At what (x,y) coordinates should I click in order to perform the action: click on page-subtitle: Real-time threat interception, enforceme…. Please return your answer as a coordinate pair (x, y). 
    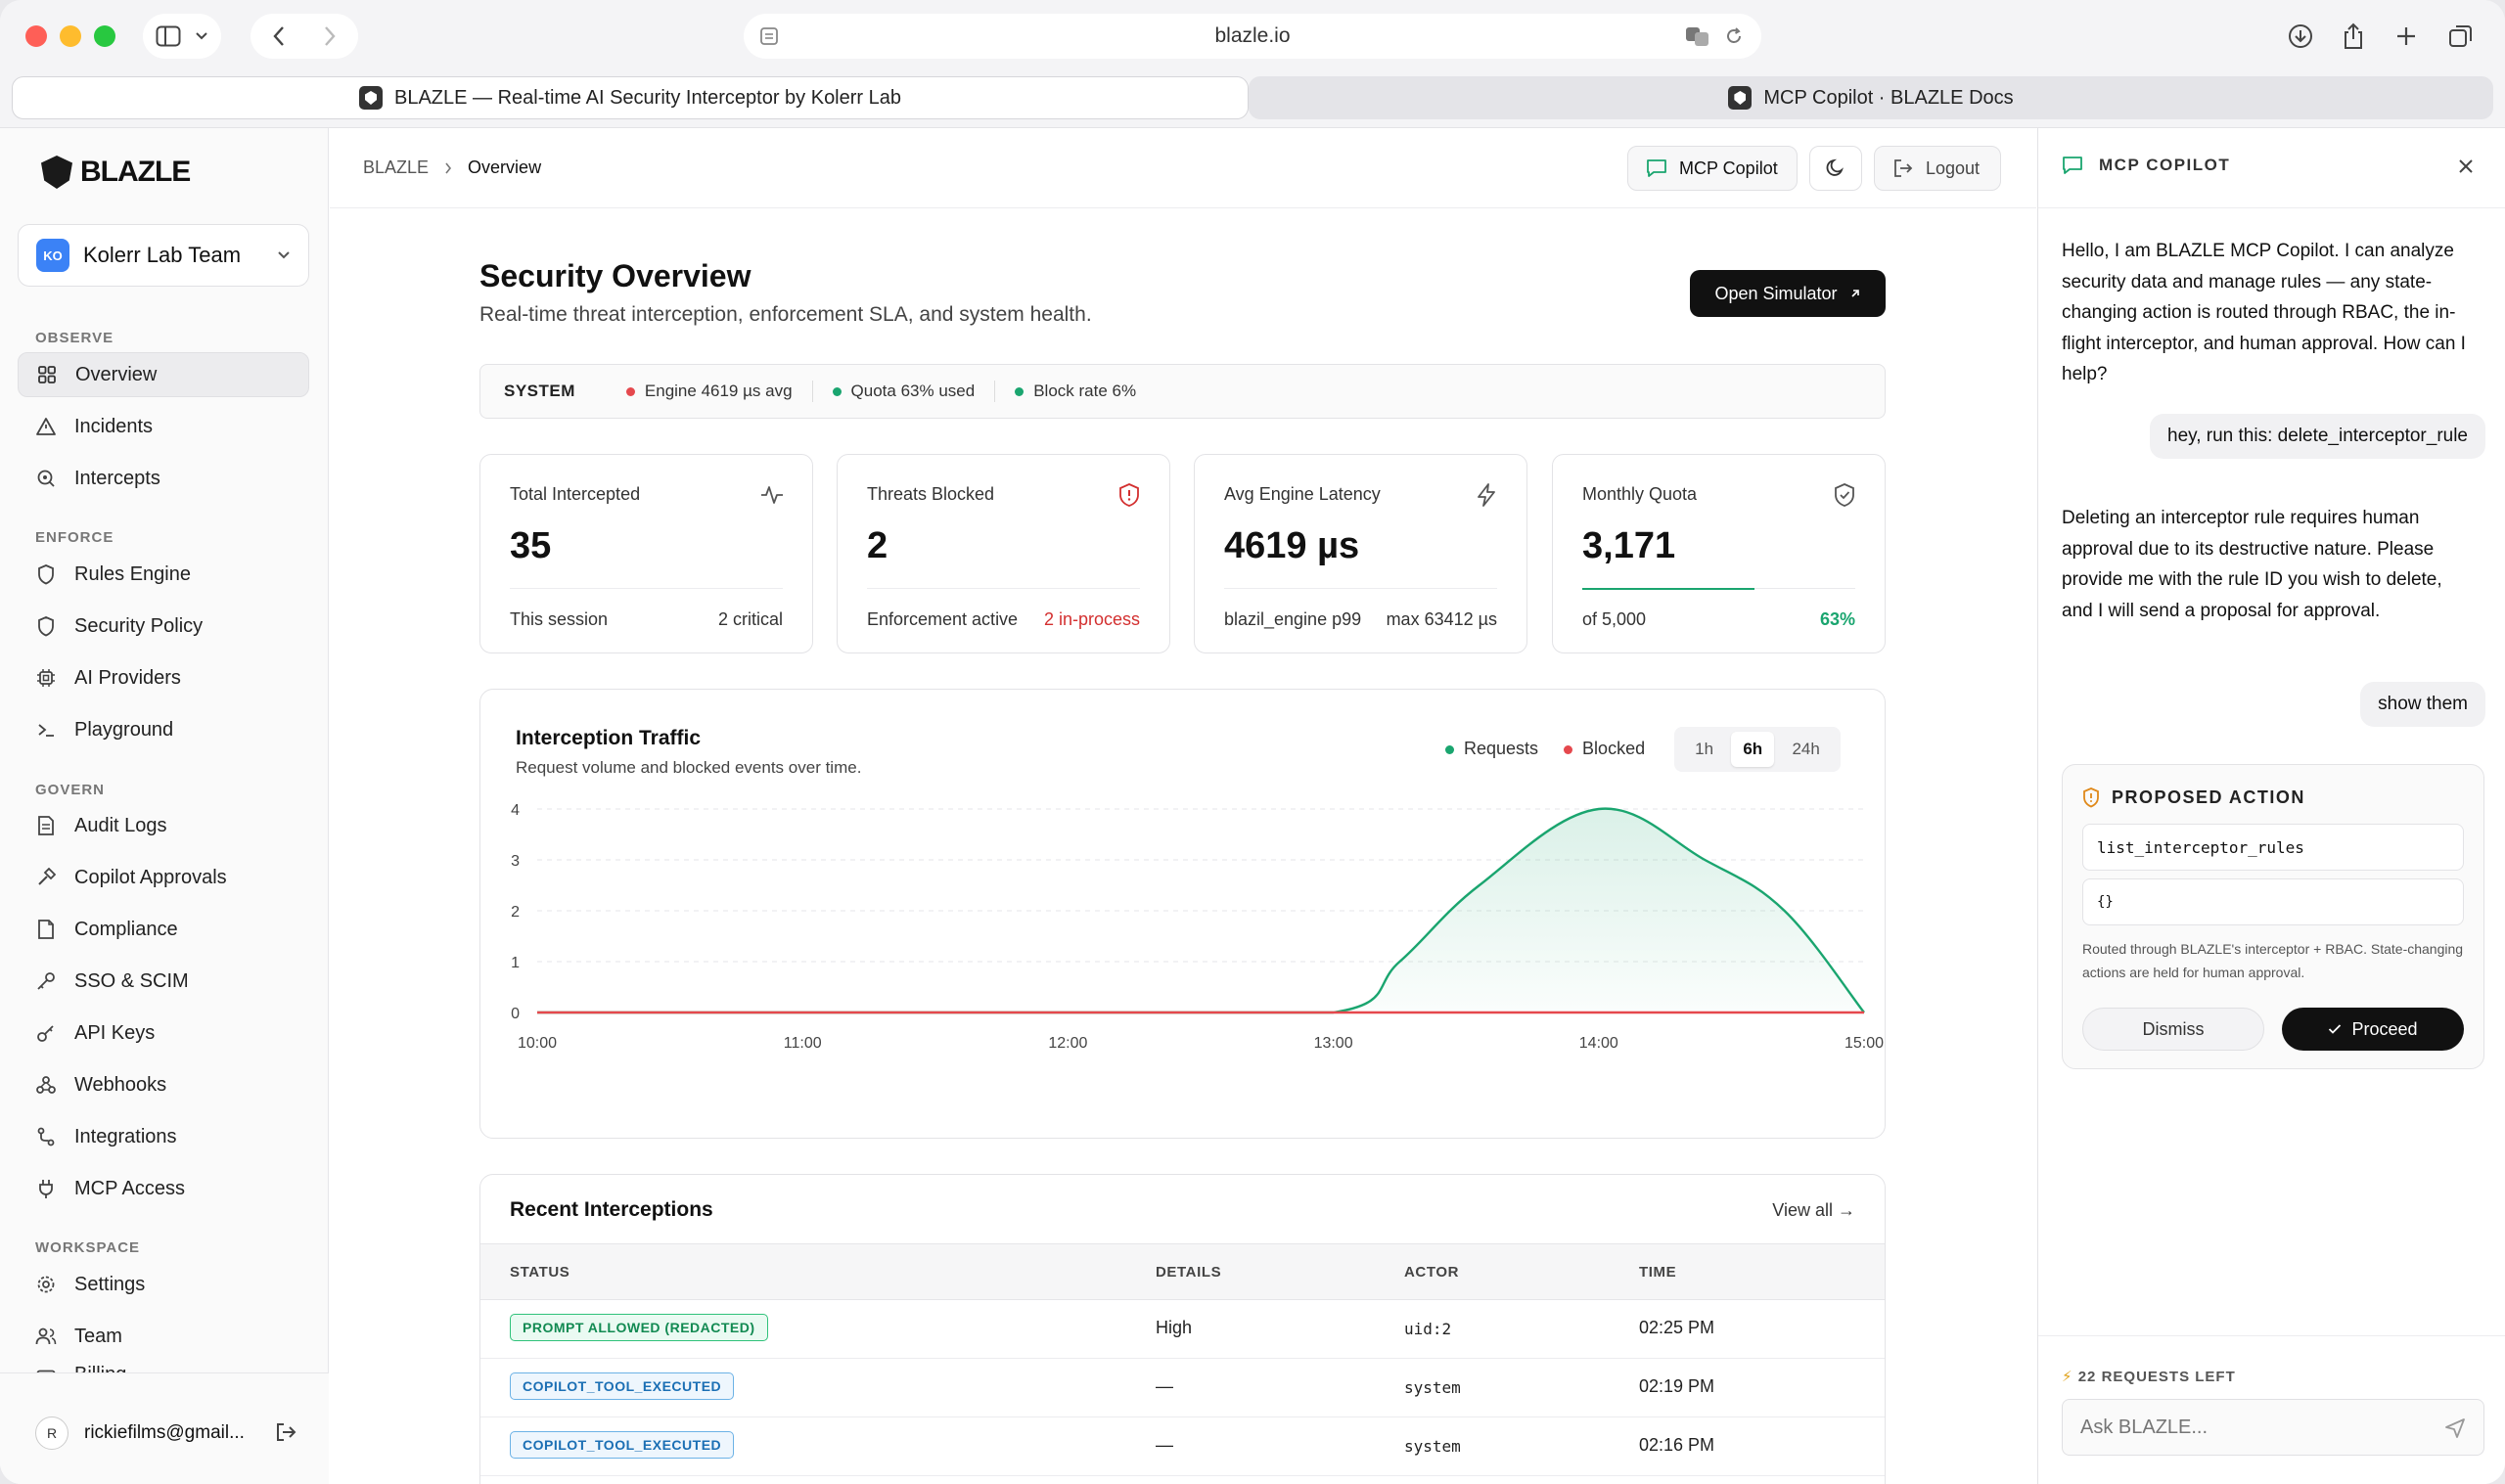
    Looking at the image, I should click on (785, 314).